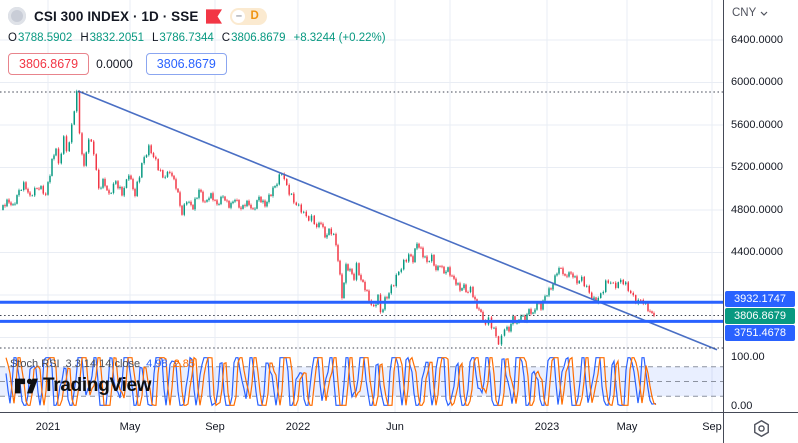  What do you see at coordinates (760, 332) in the screenshot?
I see `price-tag: 3751.4678` at bounding box center [760, 332].